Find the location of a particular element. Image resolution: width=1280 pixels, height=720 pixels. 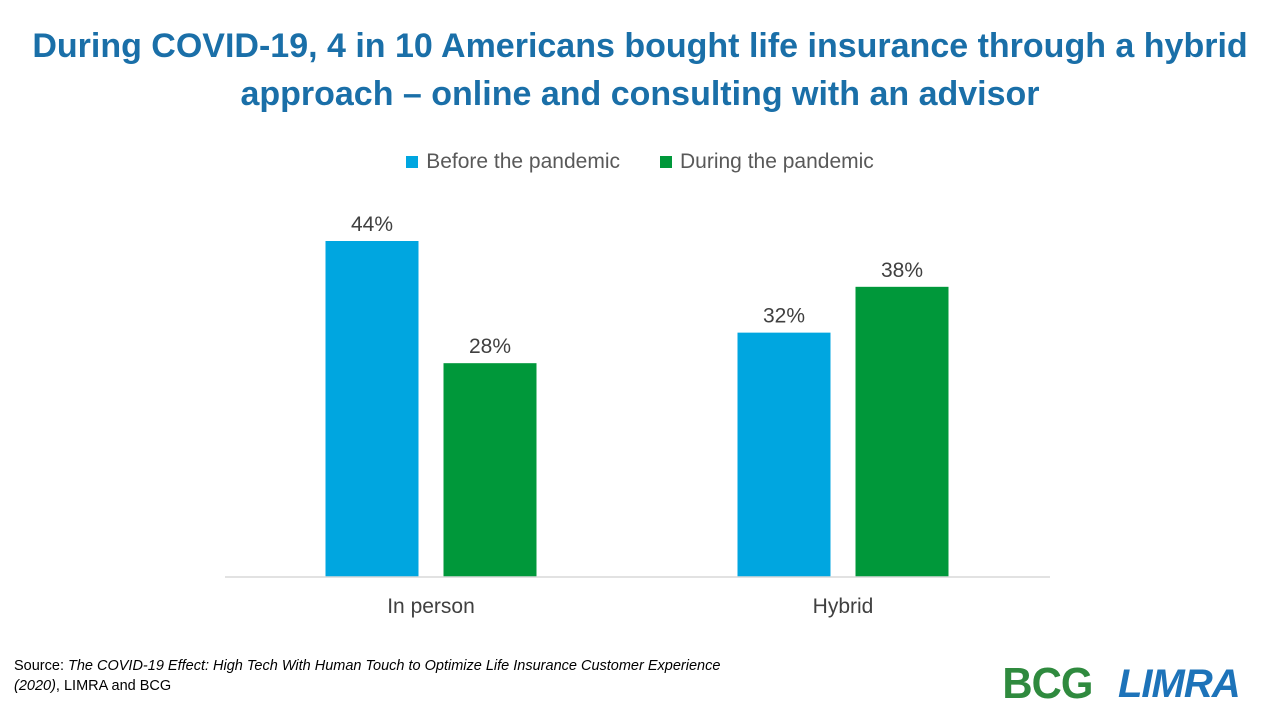

bar-during-hybrid is located at coordinates (902, 431).